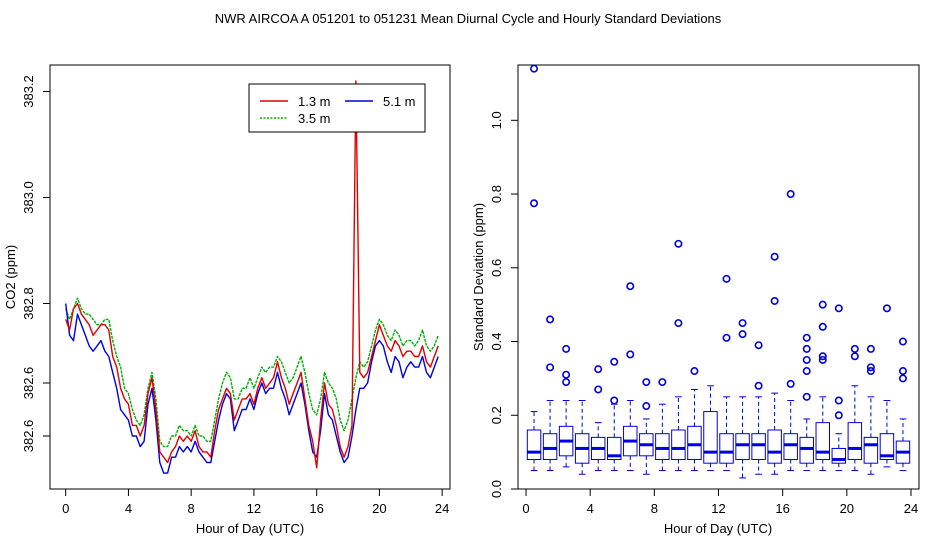 Image resolution: width=936 pixels, height=540 pixels. Describe the element at coordinates (36, 264) in the screenshot. I see `left-y-ticks: 382.6 382.6 382.8 383.0 383.2` at that location.